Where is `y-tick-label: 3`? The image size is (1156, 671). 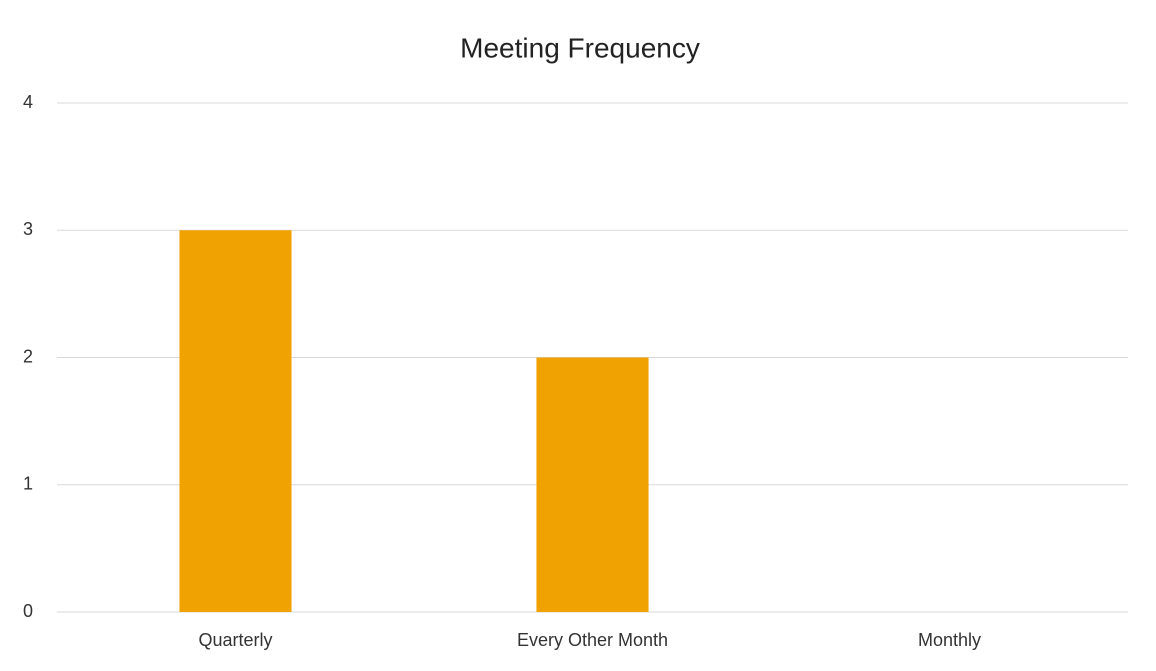 y-tick-label: 3 is located at coordinates (28, 229).